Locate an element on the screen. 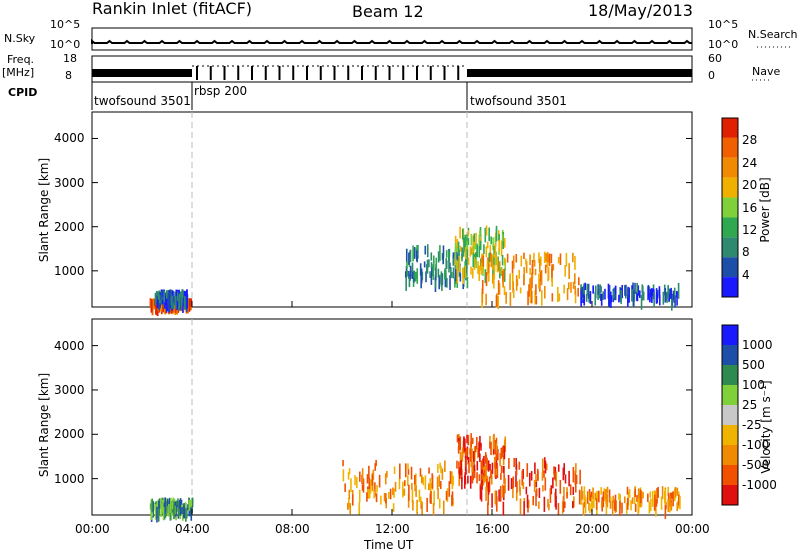 This screenshot has height=554, width=800. x-axis-label: Time UT is located at coordinates (389, 545).